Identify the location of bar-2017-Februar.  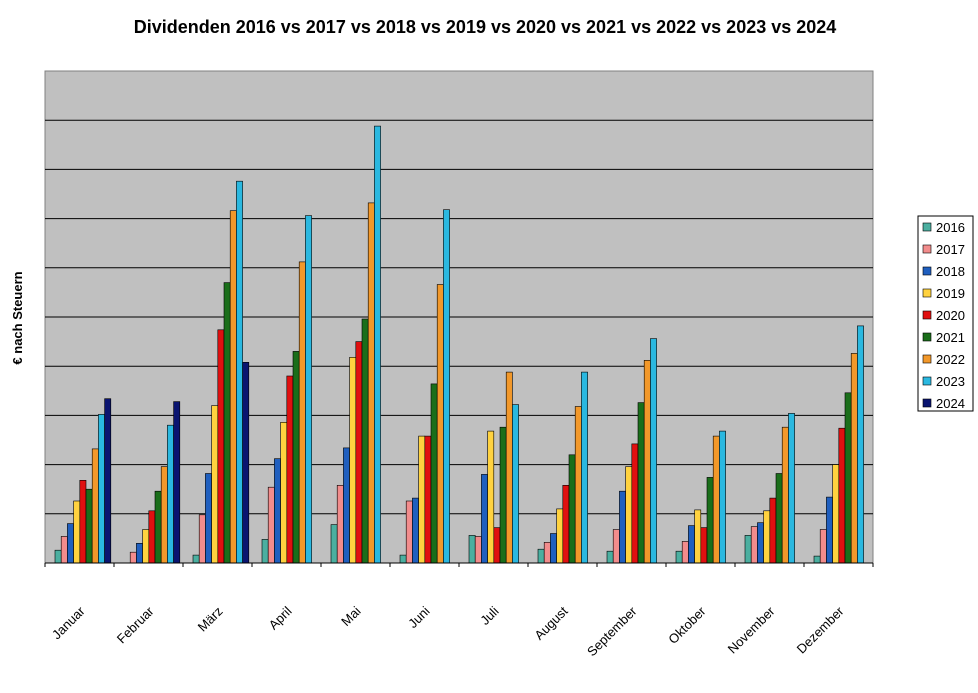
(133, 557).